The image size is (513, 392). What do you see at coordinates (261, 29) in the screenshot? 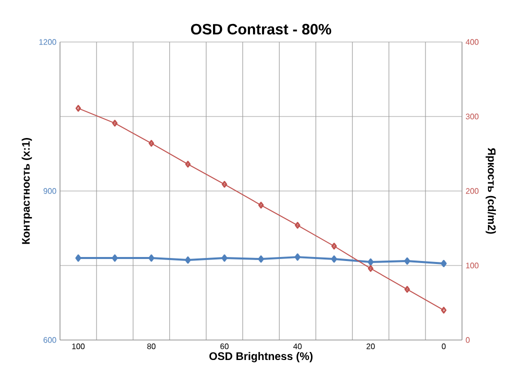
I see `chart-title: OSD Contrast - 80%` at bounding box center [261, 29].